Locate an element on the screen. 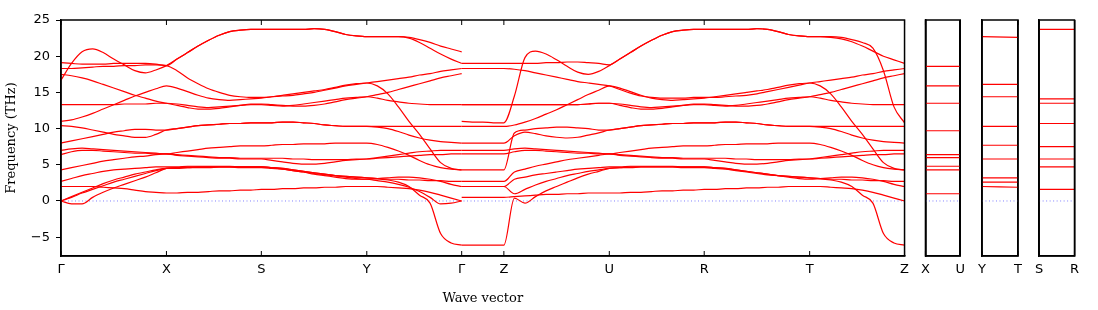 This screenshot has height=310, width=1098. y-tick-label: 10 is located at coordinates (41, 127).